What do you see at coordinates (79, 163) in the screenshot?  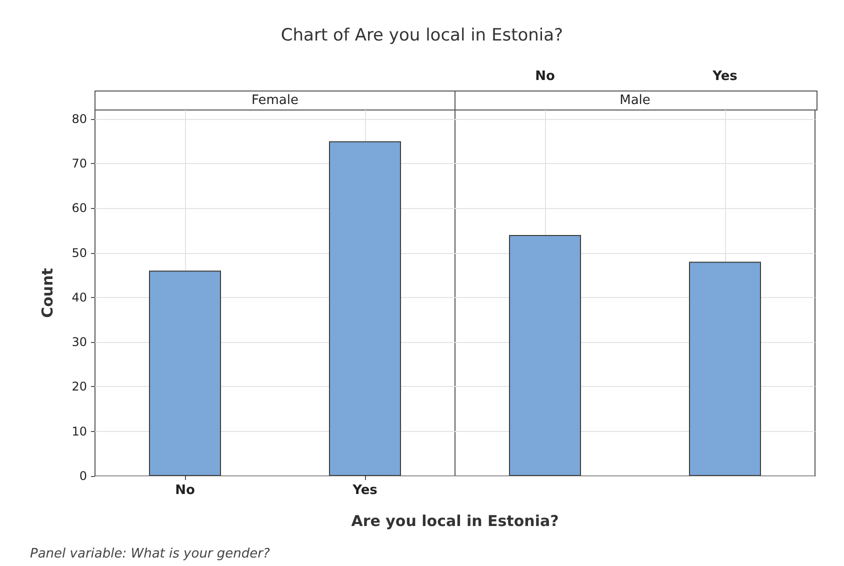 I see `y-tick-label: 70` at bounding box center [79, 163].